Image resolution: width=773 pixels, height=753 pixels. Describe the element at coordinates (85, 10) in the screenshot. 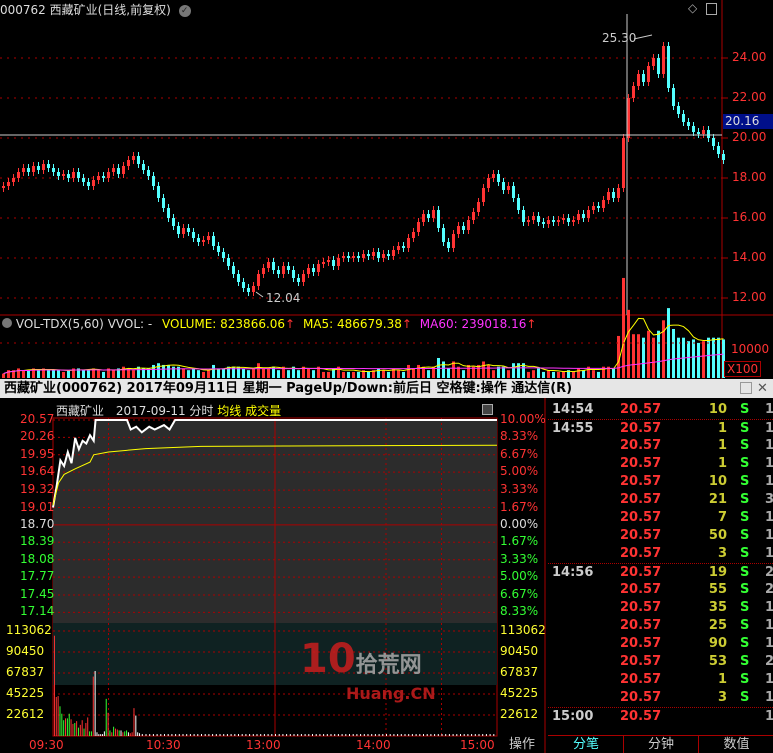

I see `kline-header: 000762 西藏矿业(日线,前复权)` at that location.